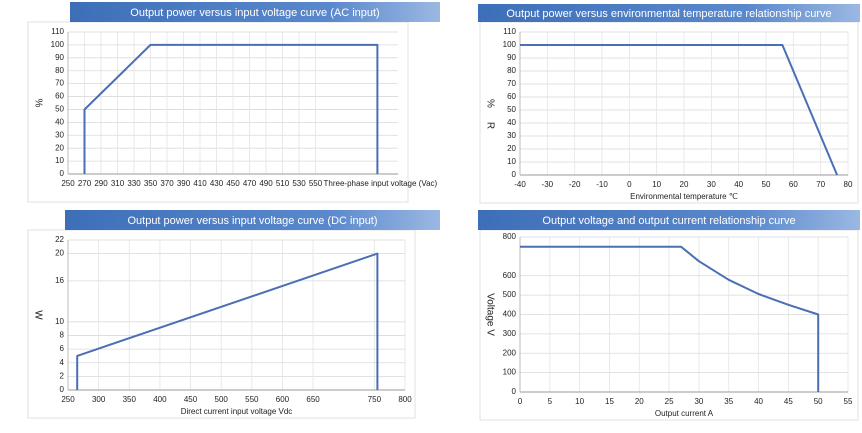  Describe the element at coordinates (510, 275) in the screenshot. I see `y-tick-label: 600` at that location.